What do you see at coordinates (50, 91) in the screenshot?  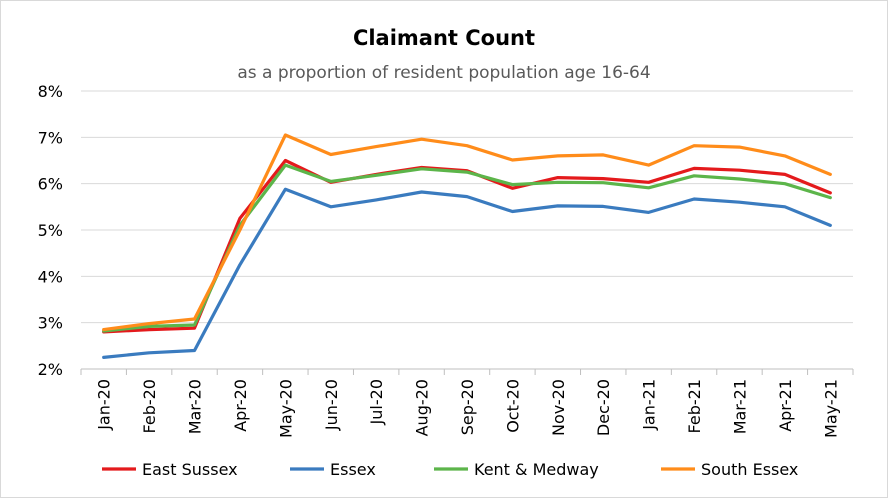 I see `y-tick-label: 8%` at bounding box center [50, 91].